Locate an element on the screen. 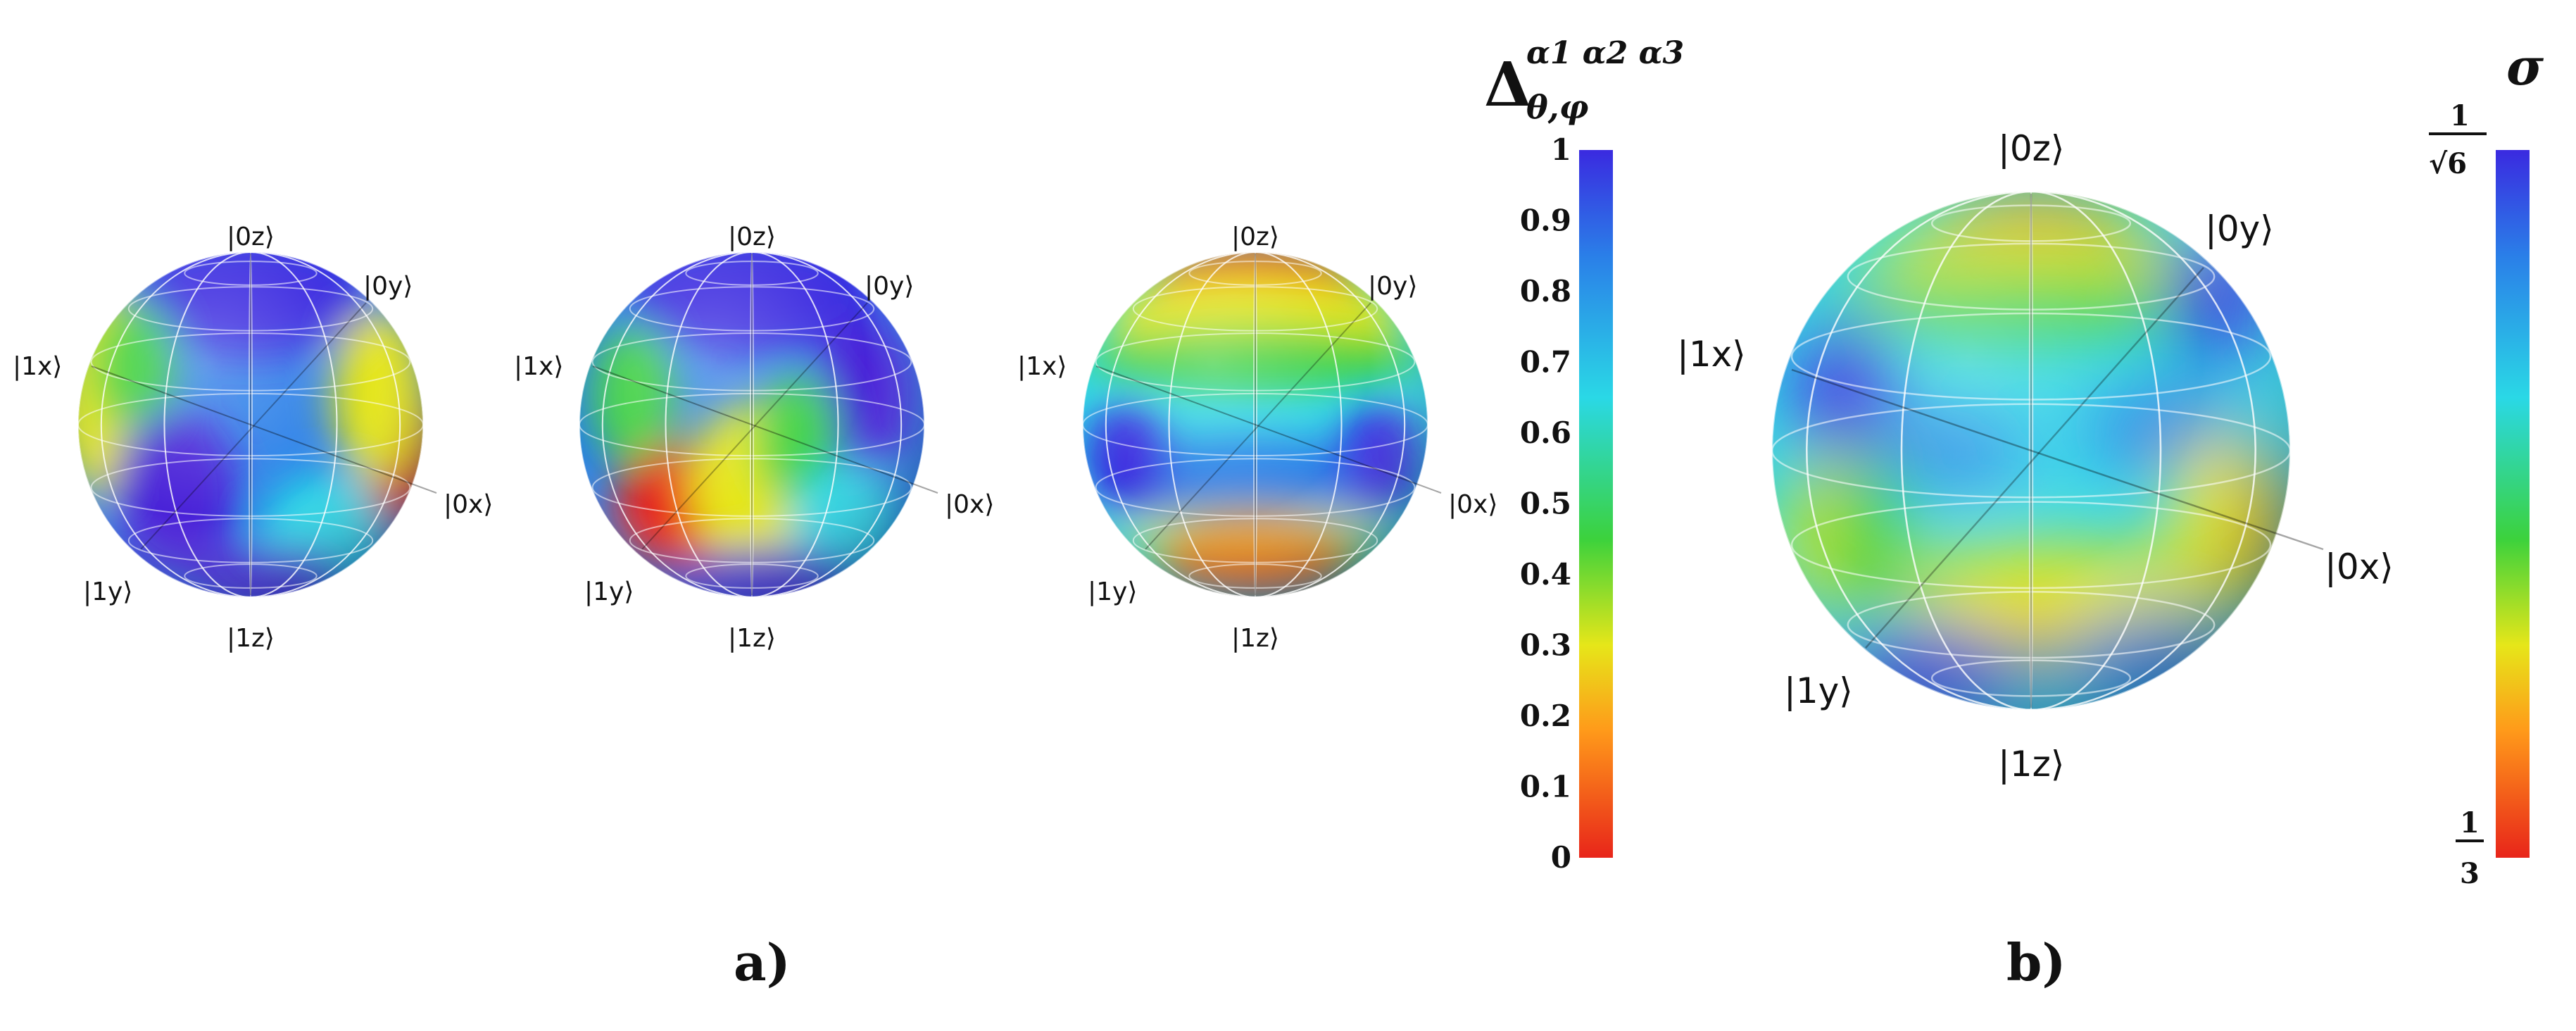  colorbar-a-tick-8: 0.8 is located at coordinates (1545, 291).